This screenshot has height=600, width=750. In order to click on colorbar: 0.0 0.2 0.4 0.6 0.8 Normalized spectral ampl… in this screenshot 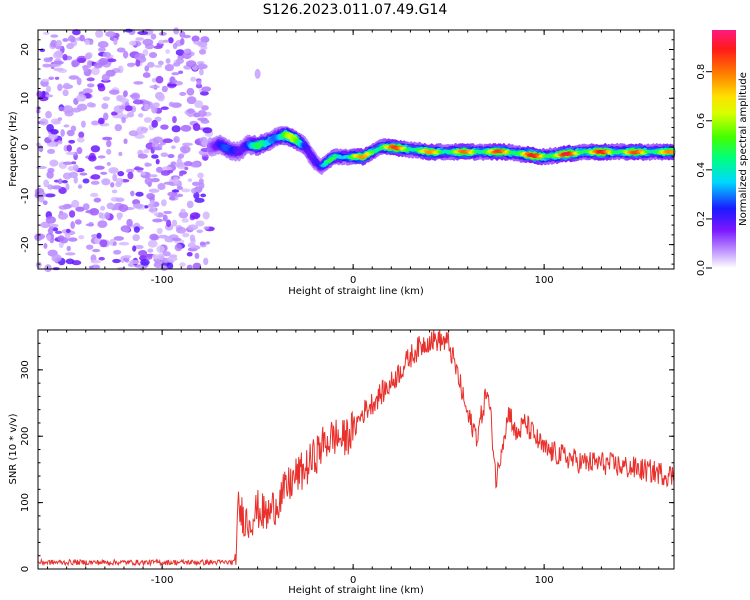, I will do `click(722, 153)`.